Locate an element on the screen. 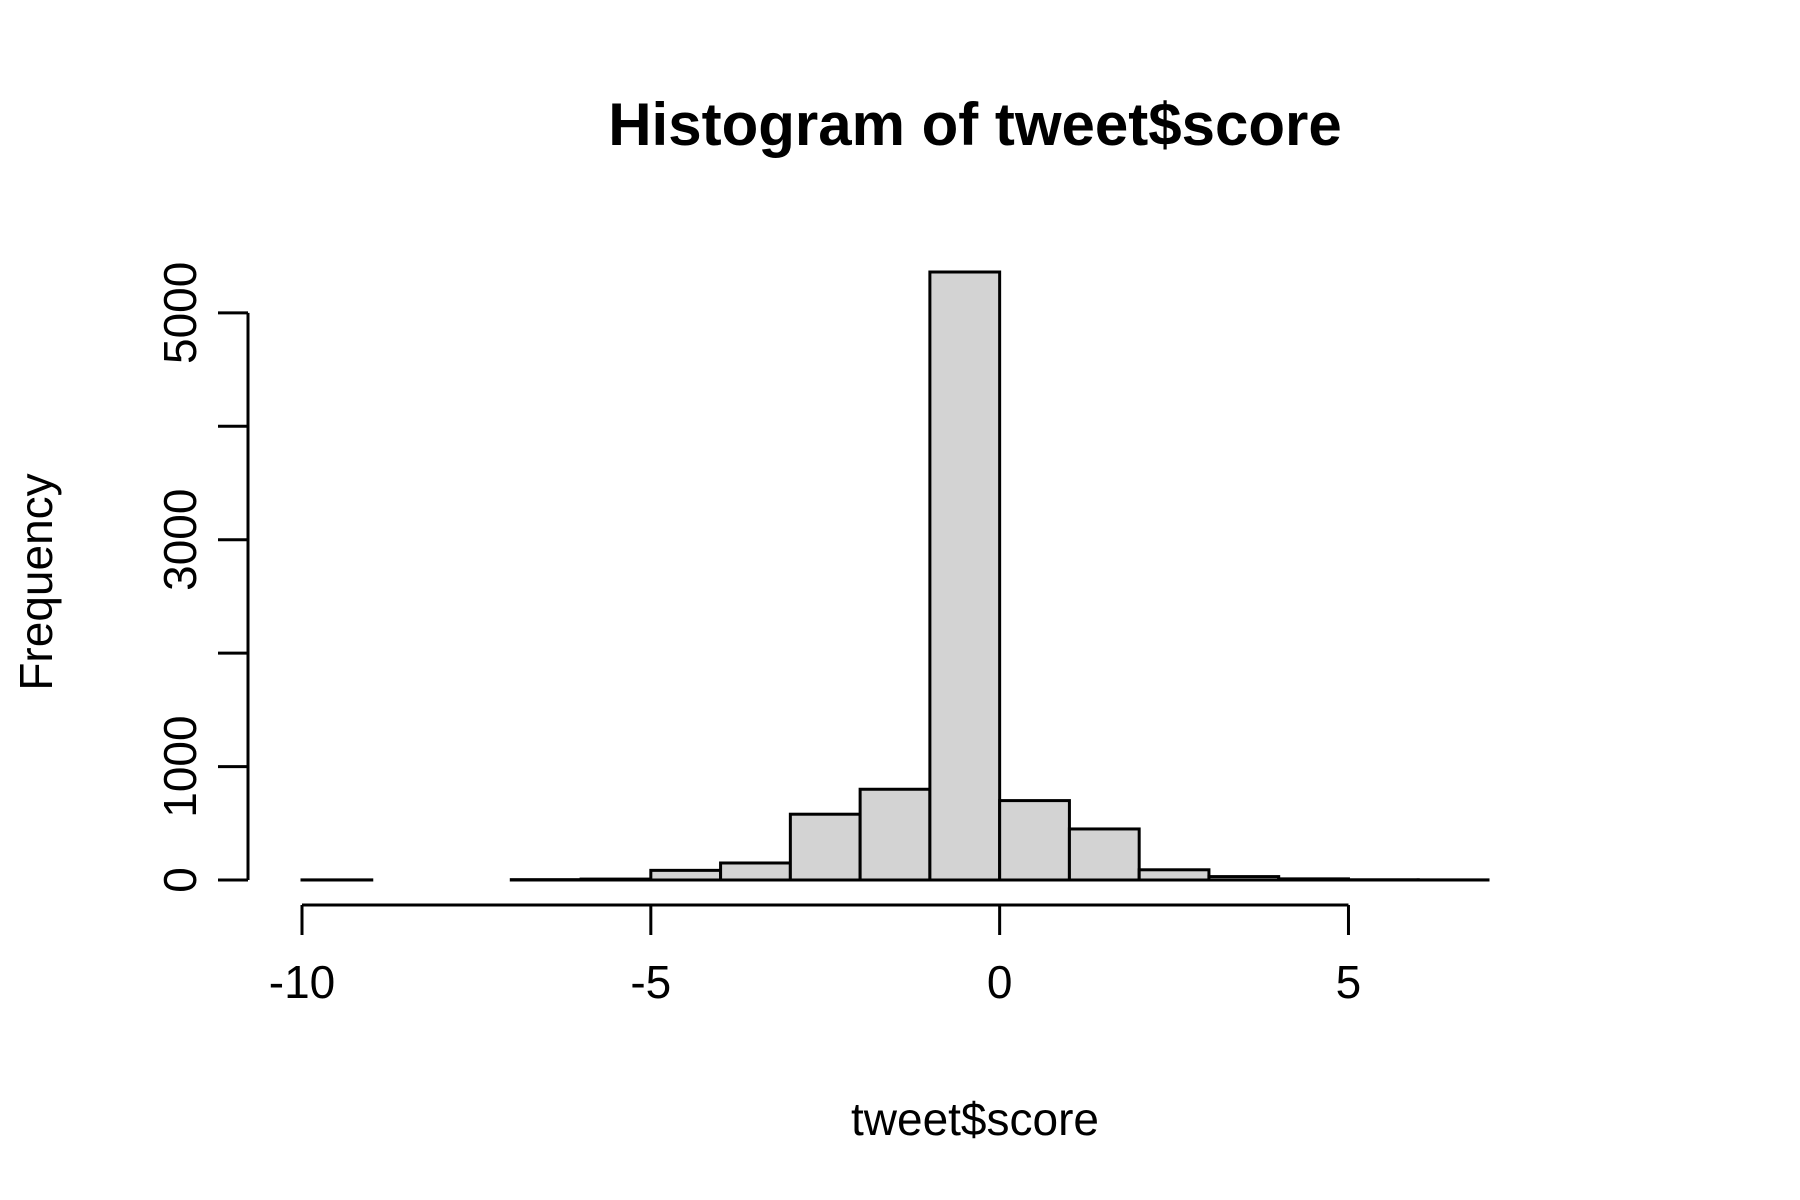 This screenshot has width=1800, height=1200. y-axis-label: Frequency is located at coordinates (36, 581).